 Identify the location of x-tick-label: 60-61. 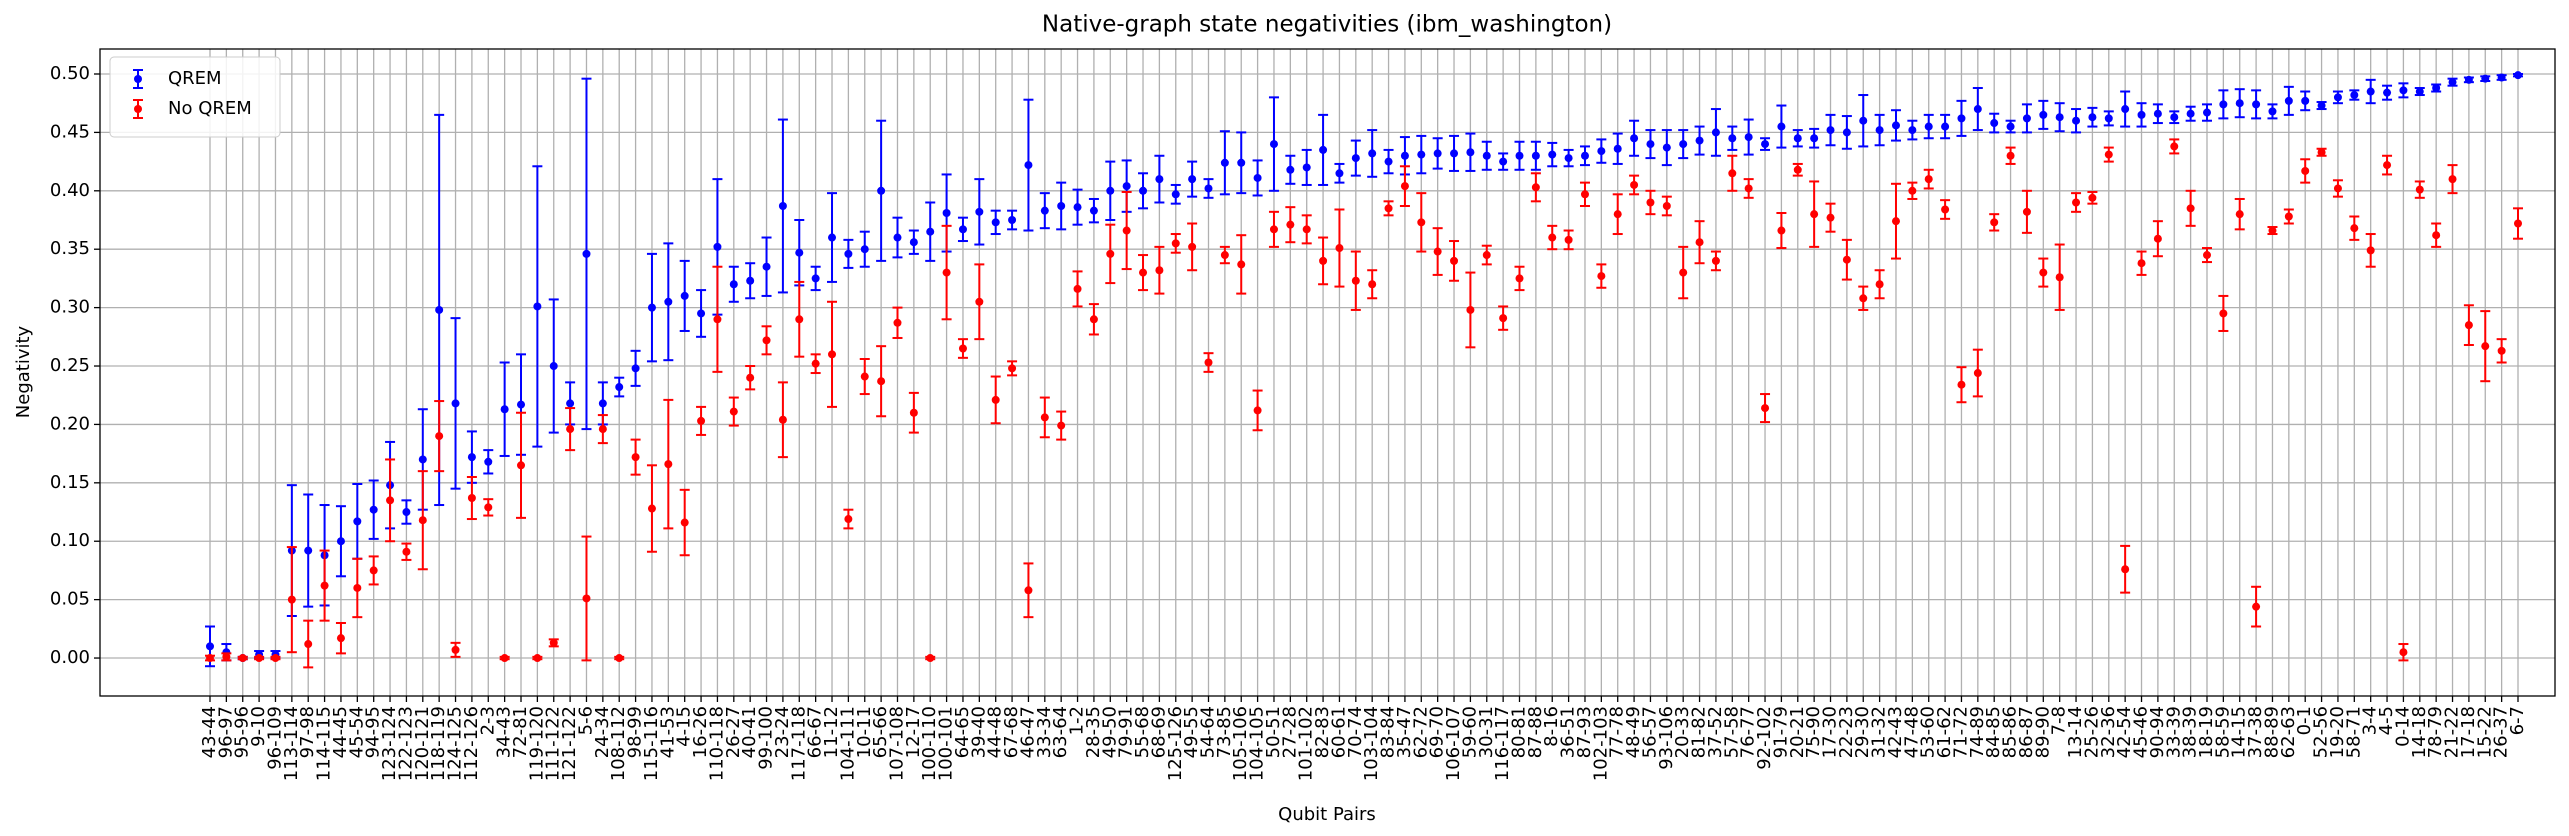
(1338, 732).